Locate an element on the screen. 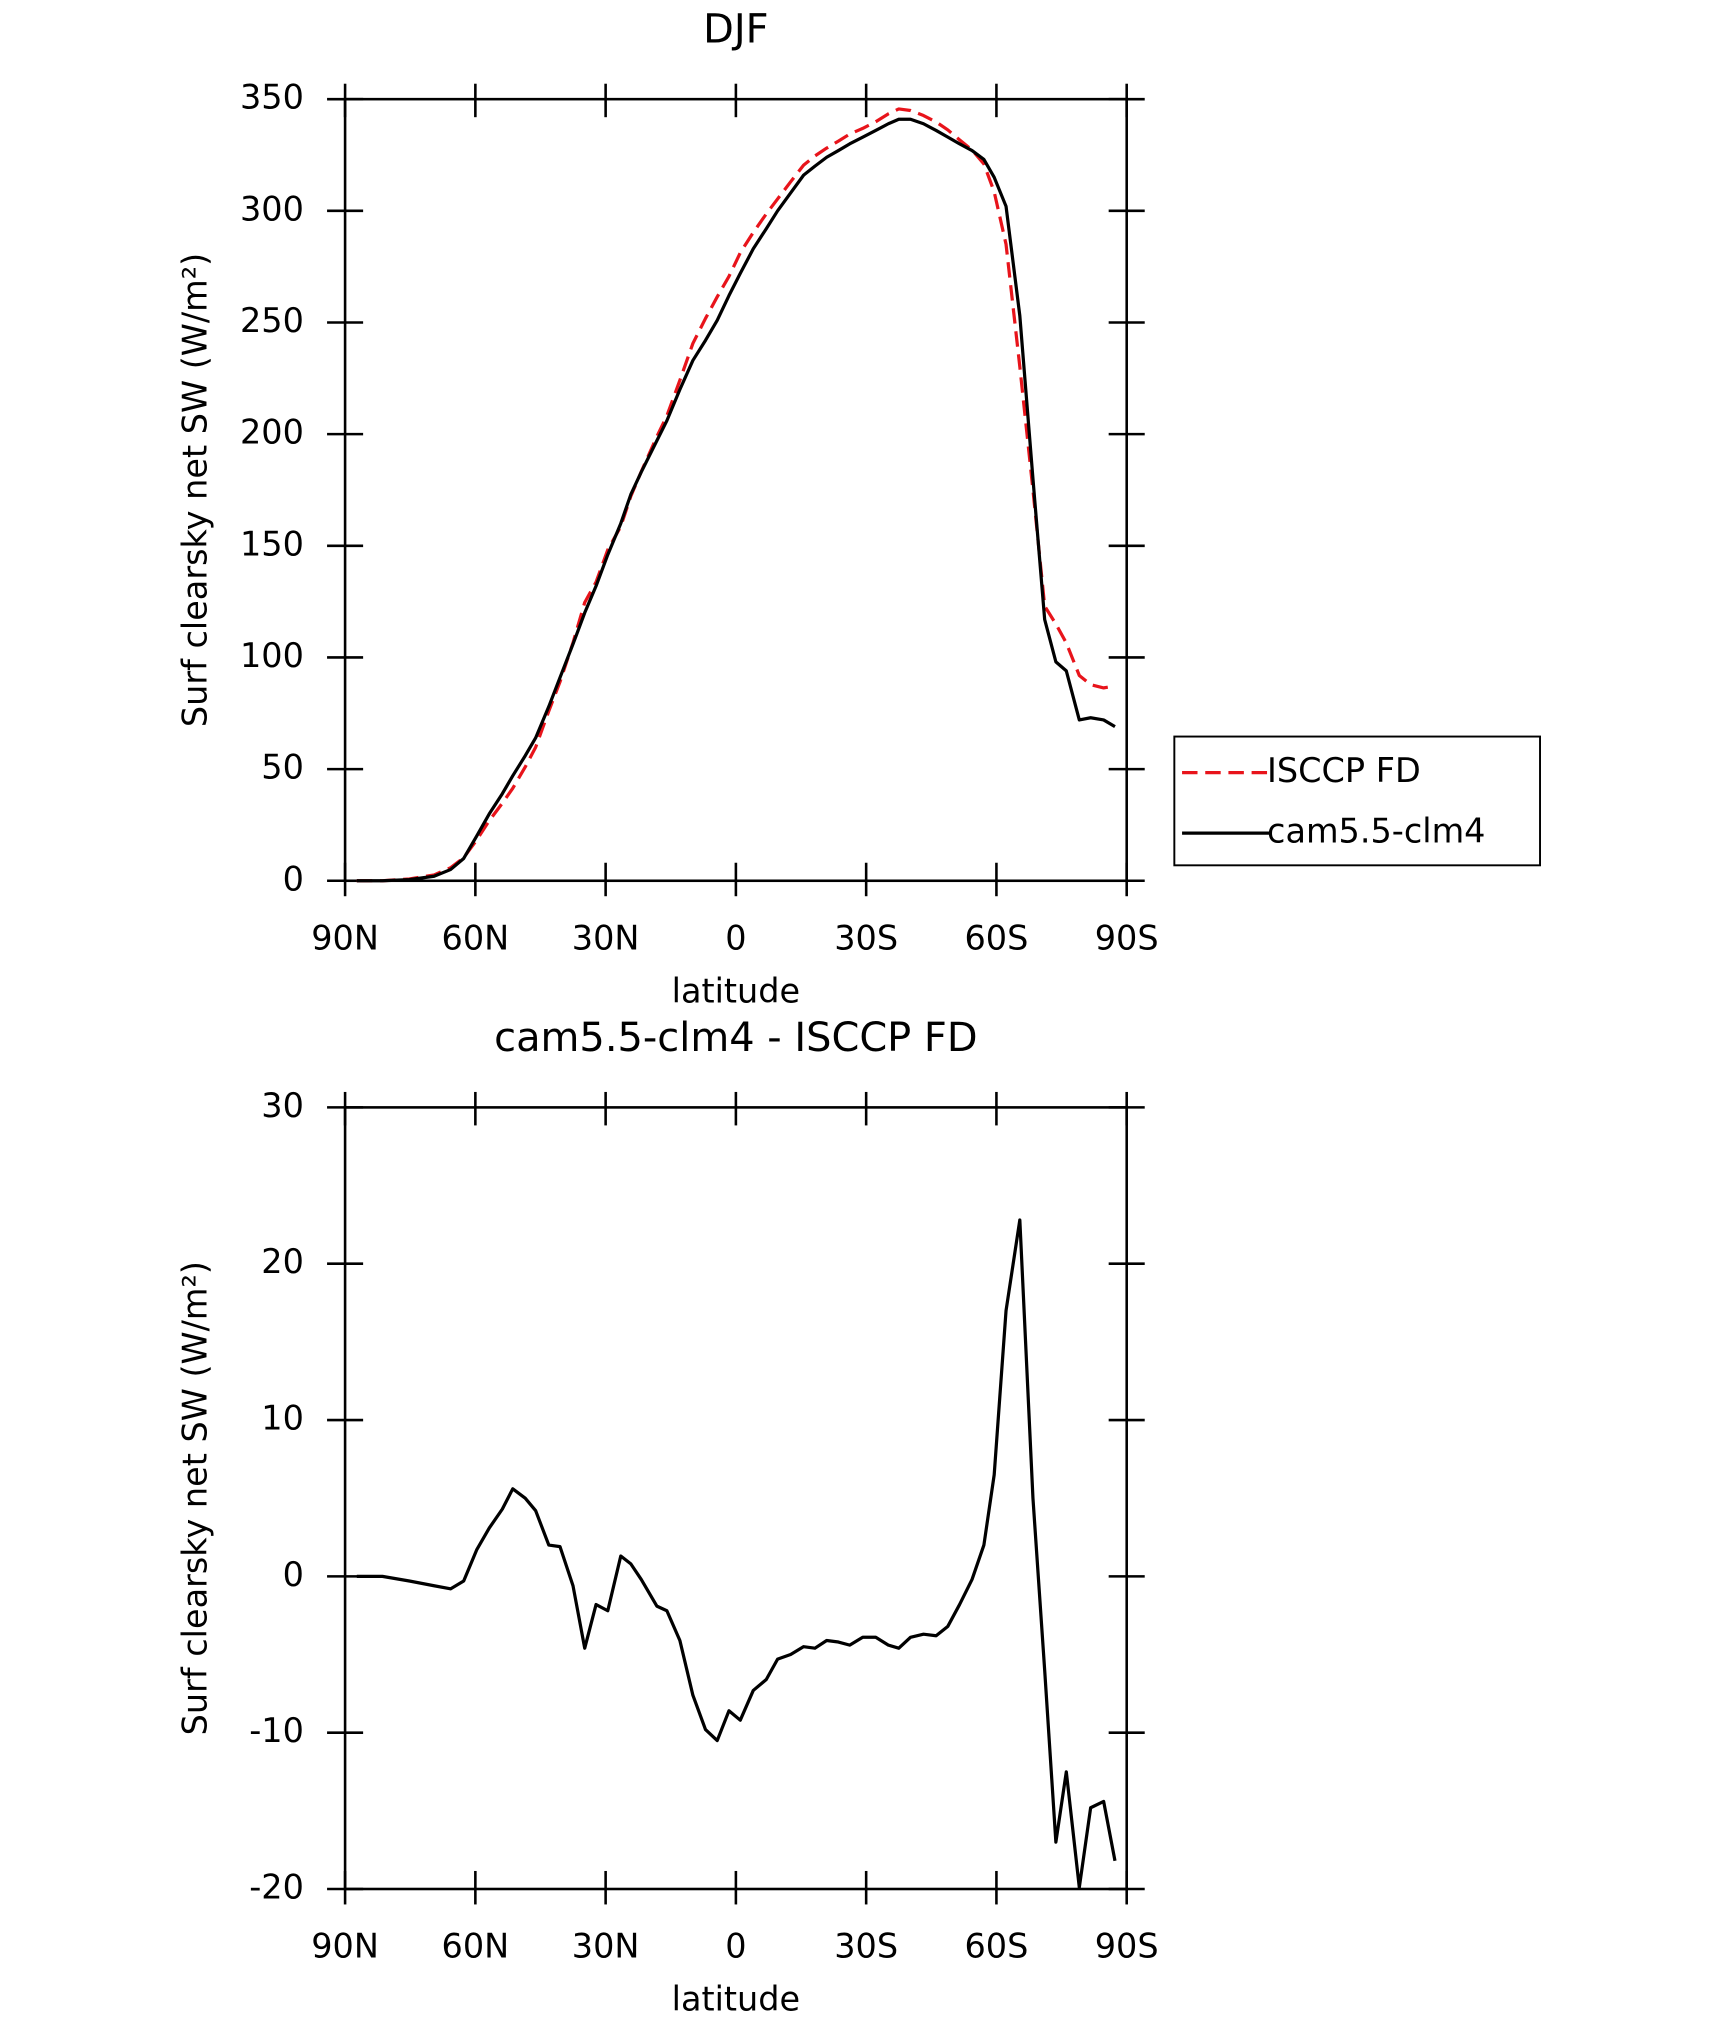 Image resolution: width=1710 pixels, height=2021 pixels. y-tick-label: 350 is located at coordinates (272, 97).